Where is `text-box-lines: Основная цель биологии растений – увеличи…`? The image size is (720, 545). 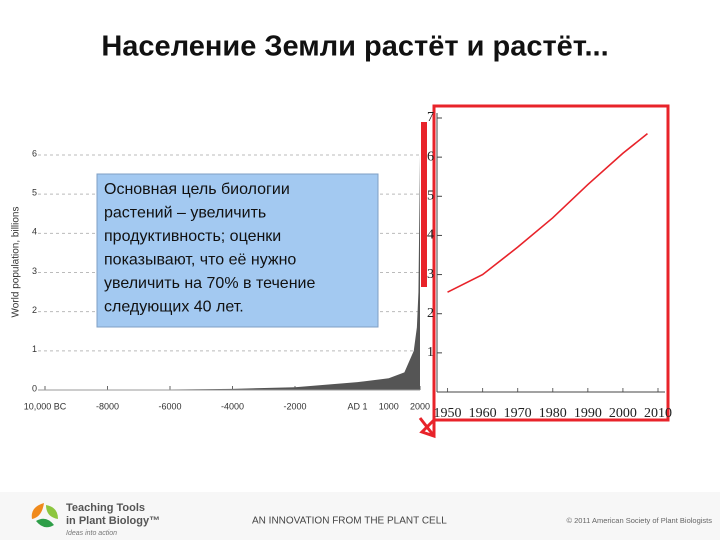
text-box-lines: Основная цель биологии растений – увеличи… is located at coordinates (209, 248).